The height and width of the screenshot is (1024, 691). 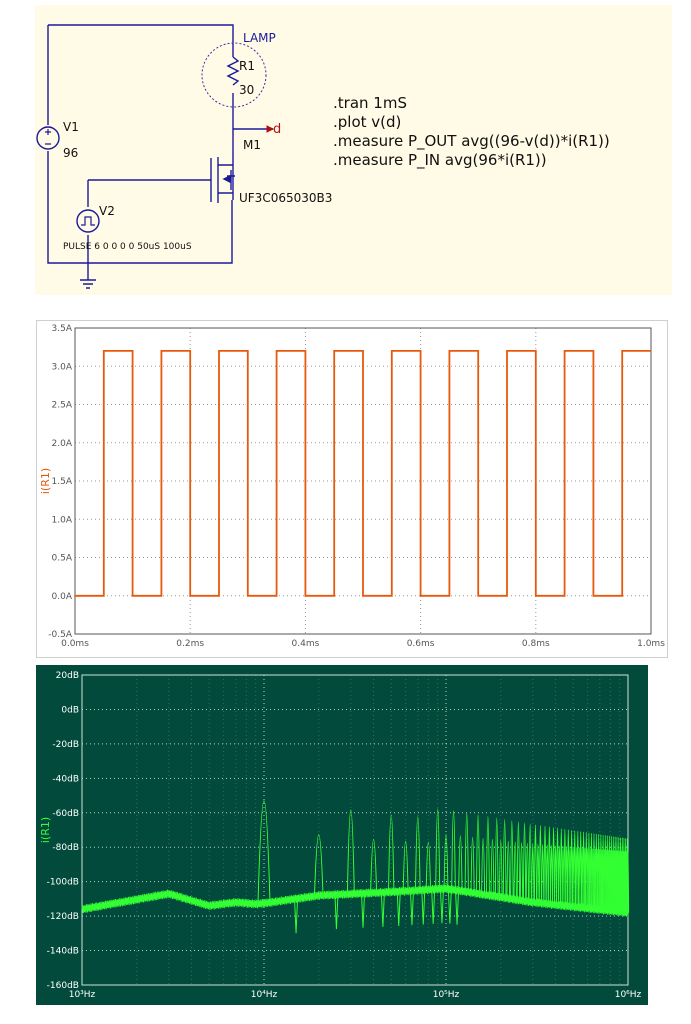 I want to click on r1-value: 30, so click(x=246, y=90).